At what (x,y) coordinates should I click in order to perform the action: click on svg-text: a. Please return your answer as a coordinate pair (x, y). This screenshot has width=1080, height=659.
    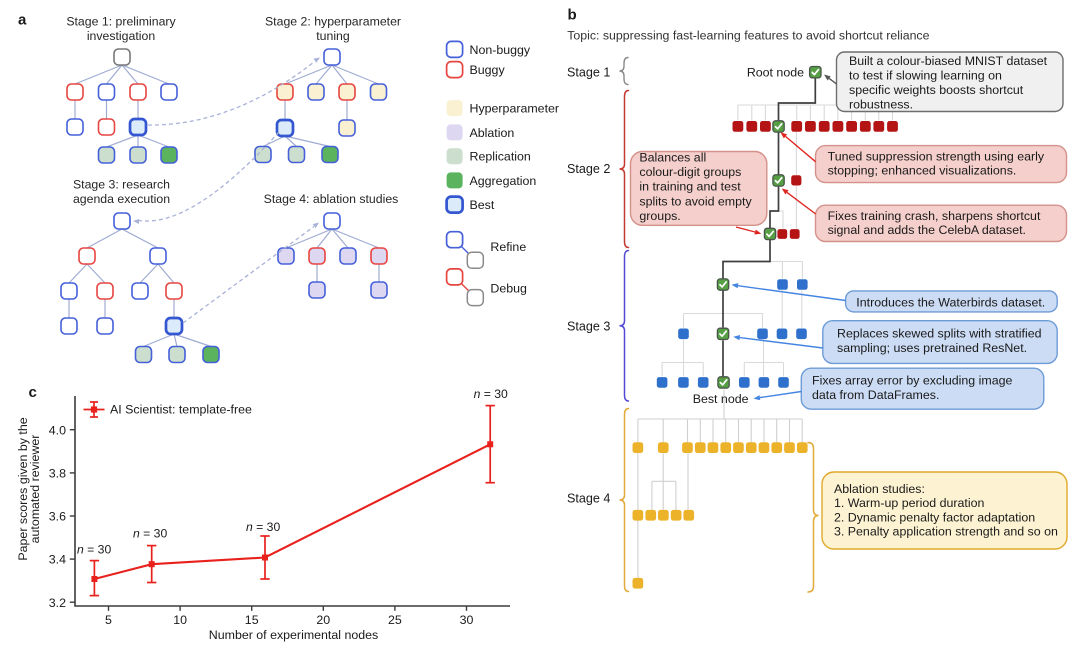
    Looking at the image, I should click on (22, 19).